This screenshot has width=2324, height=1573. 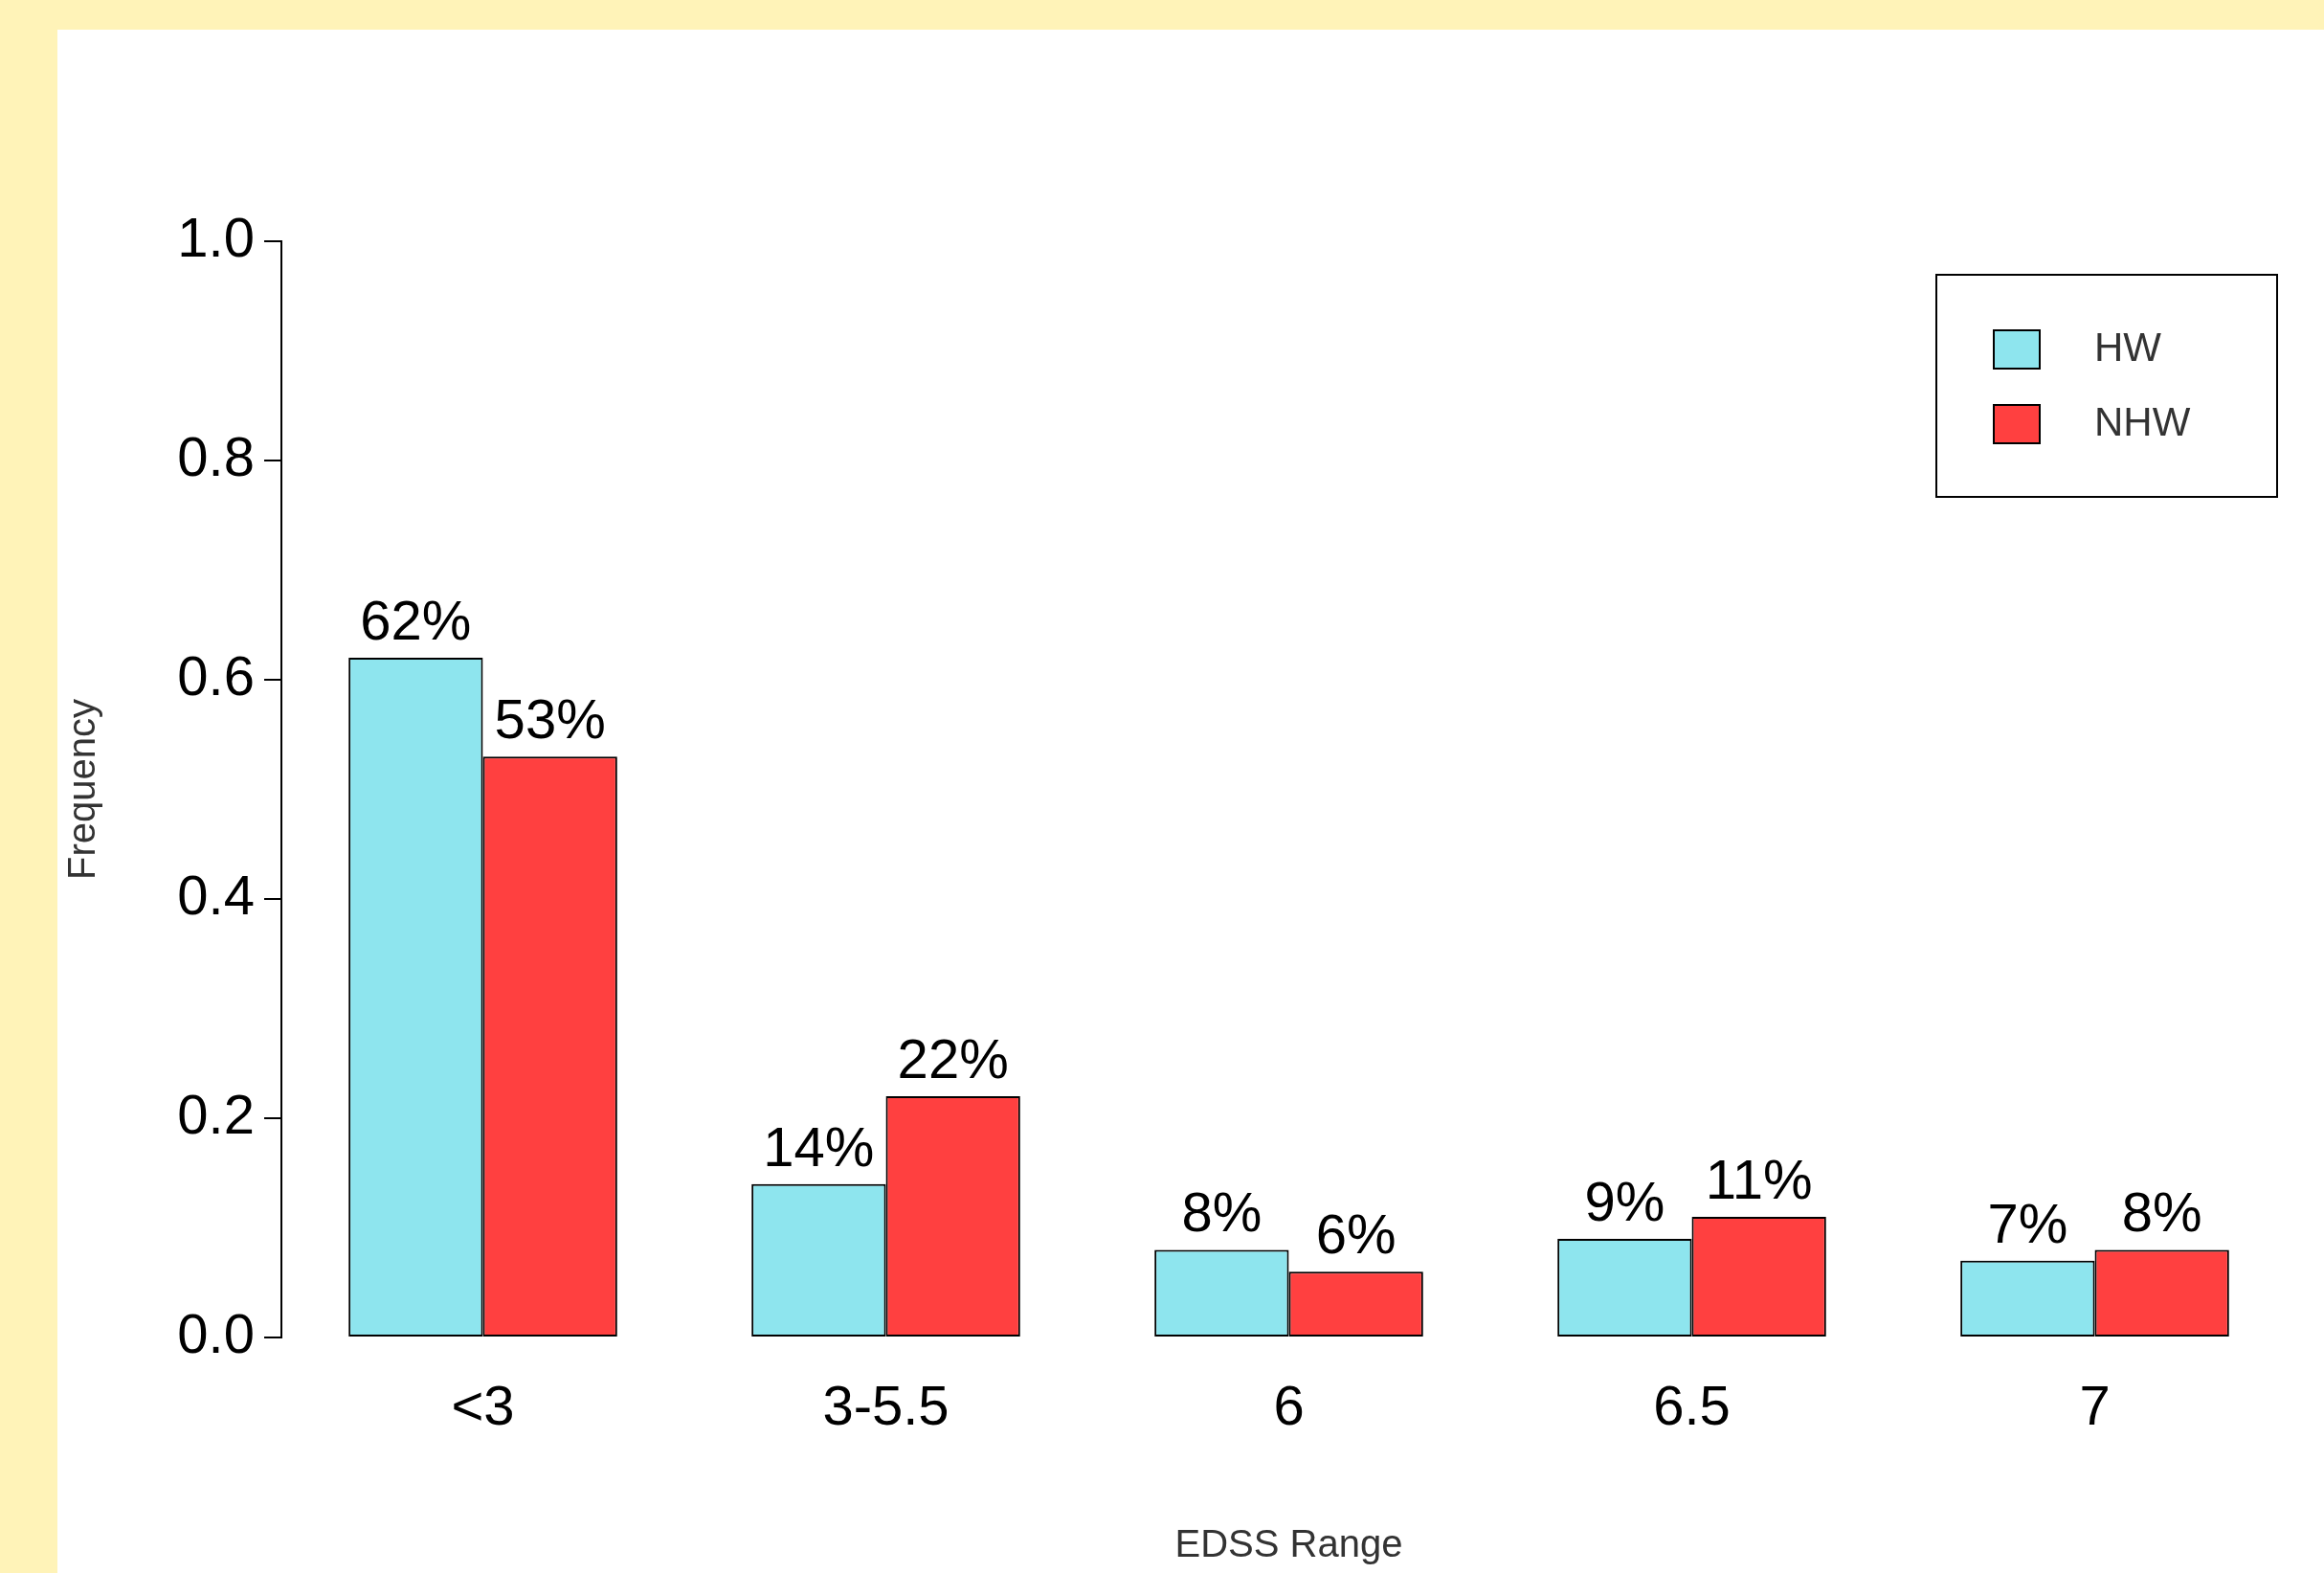 What do you see at coordinates (81, 790) in the screenshot?
I see `y-axis-title: Frequency` at bounding box center [81, 790].